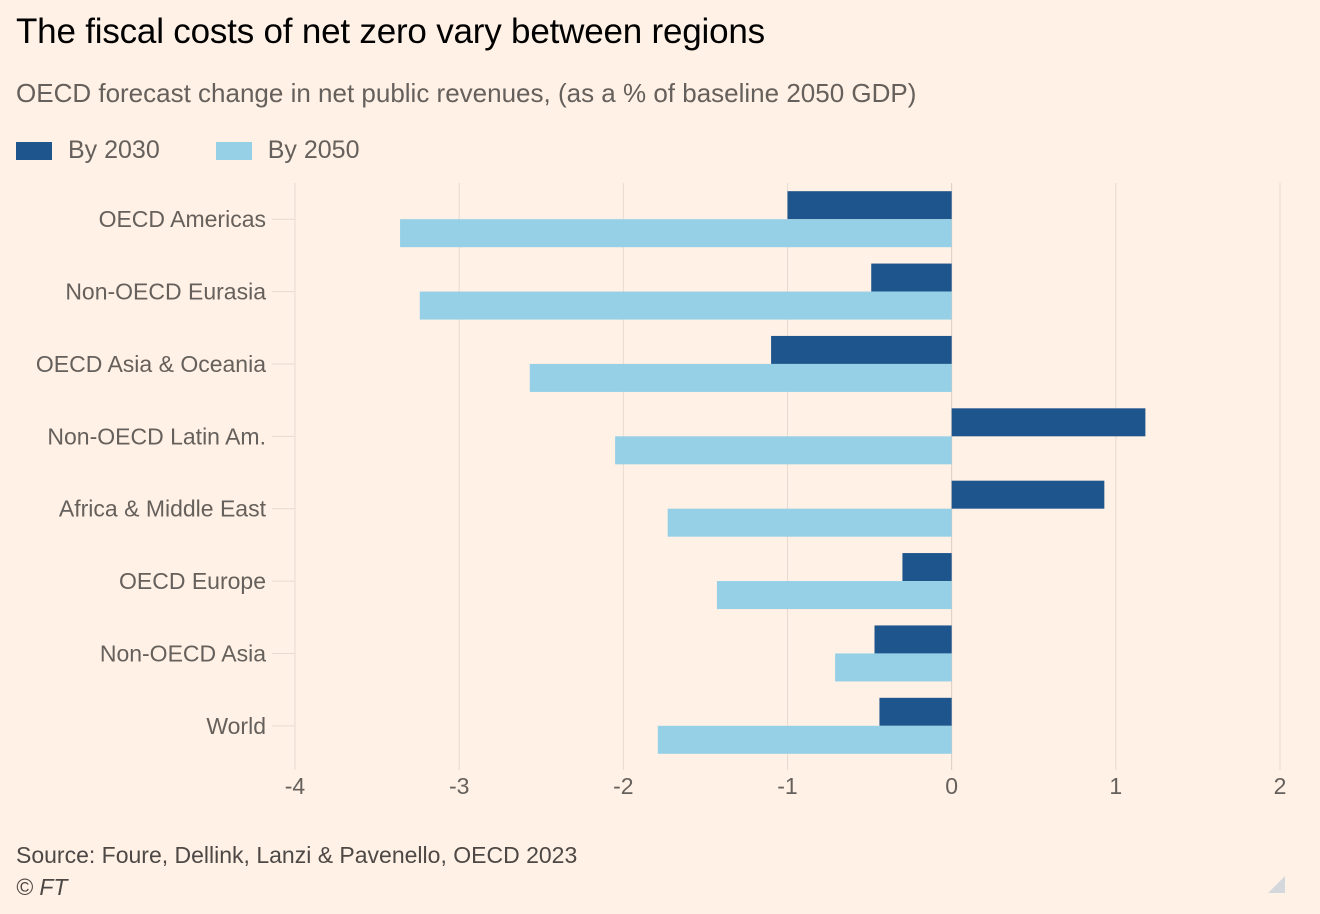 Image resolution: width=1320 pixels, height=914 pixels. Describe the element at coordinates (34, 150) in the screenshot. I see `legend-swatch-2030` at that location.